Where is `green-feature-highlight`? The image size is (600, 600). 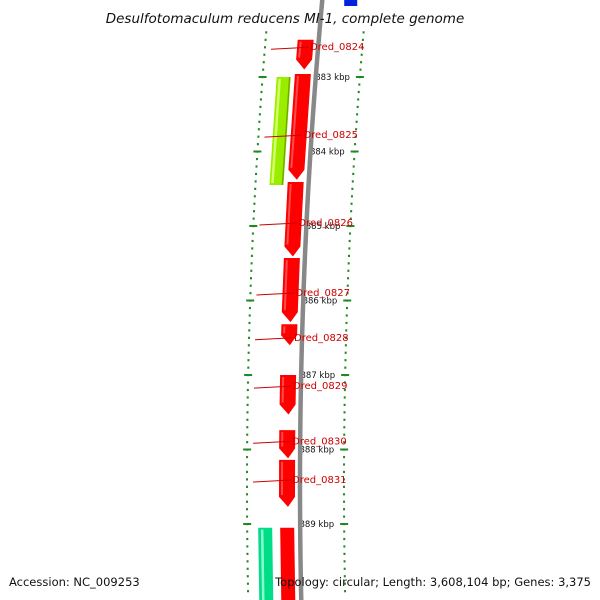 green-feature-highlight is located at coordinates (276, 131).